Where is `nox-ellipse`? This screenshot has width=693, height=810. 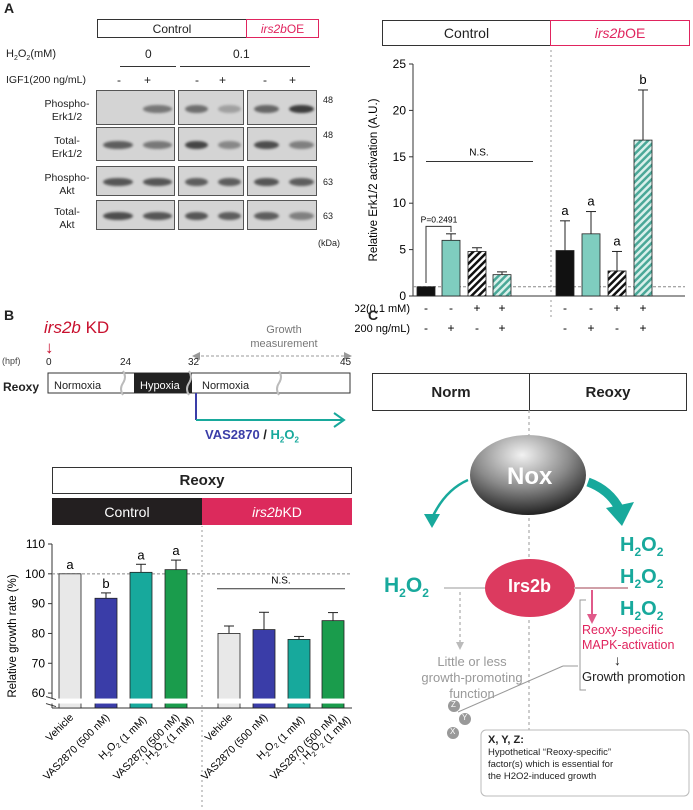 nox-ellipse is located at coordinates (528, 475).